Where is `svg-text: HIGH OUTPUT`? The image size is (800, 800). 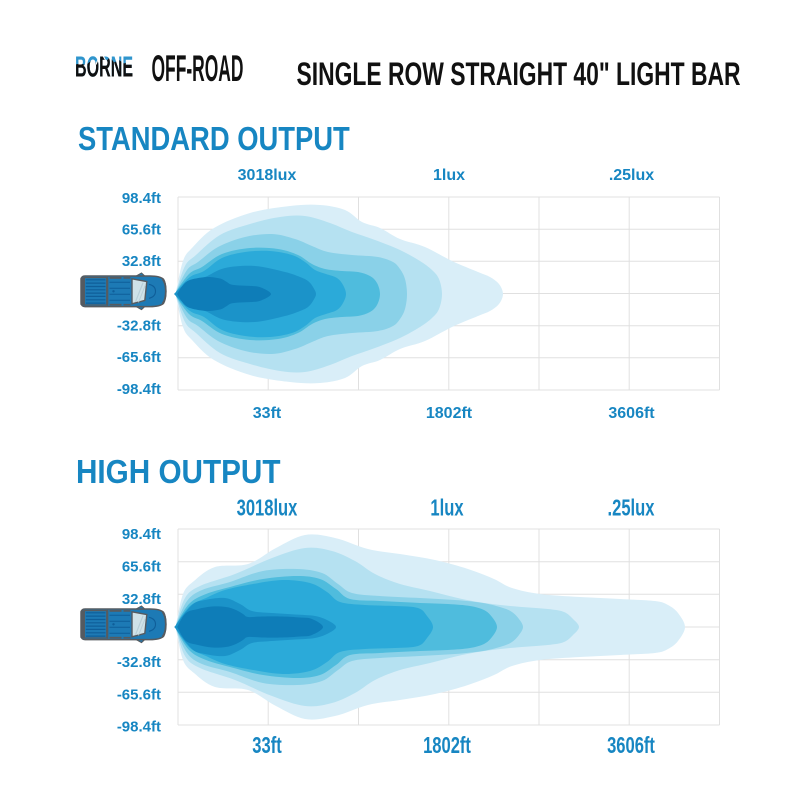 svg-text: HIGH OUTPUT is located at coordinates (178, 472).